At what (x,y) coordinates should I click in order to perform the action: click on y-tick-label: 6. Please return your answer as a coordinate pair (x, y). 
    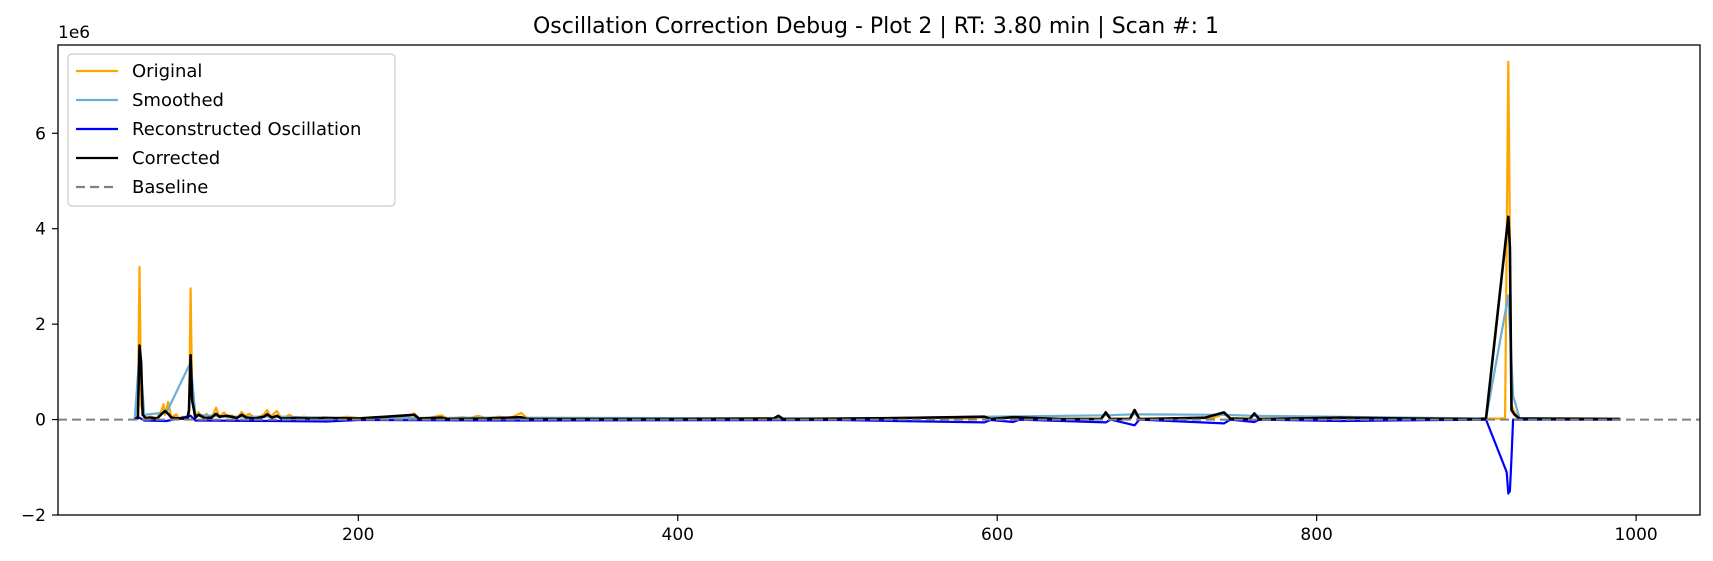
    Looking at the image, I should click on (40, 134).